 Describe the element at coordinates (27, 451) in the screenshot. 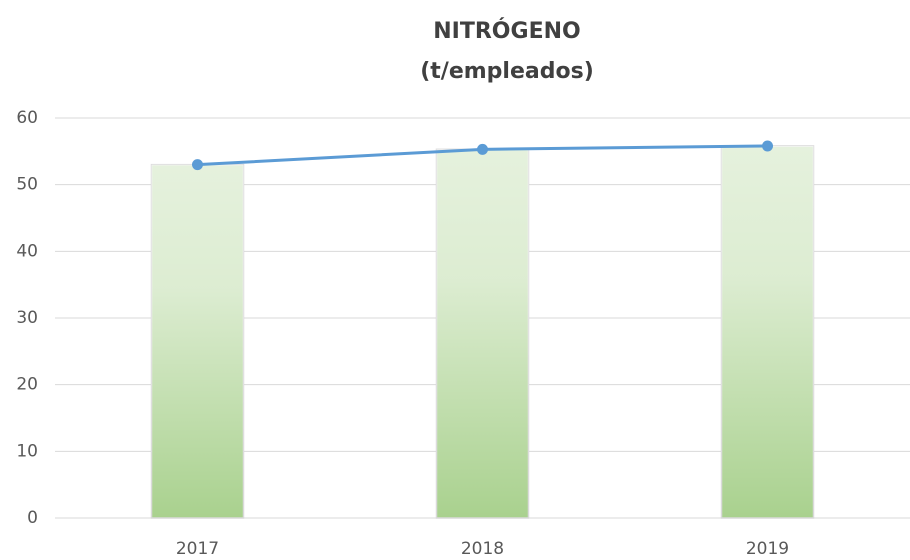

I see `y-tick-label: 10` at that location.